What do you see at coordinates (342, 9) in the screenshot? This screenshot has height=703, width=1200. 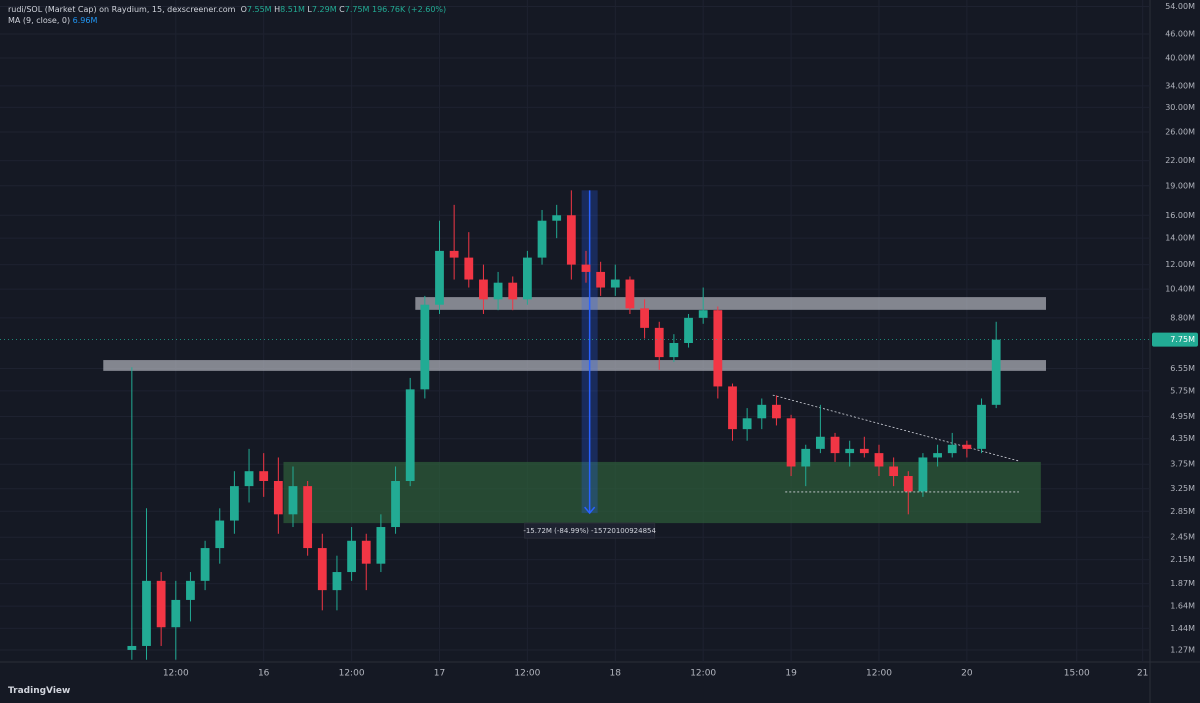 I see `label: C` at bounding box center [342, 9].